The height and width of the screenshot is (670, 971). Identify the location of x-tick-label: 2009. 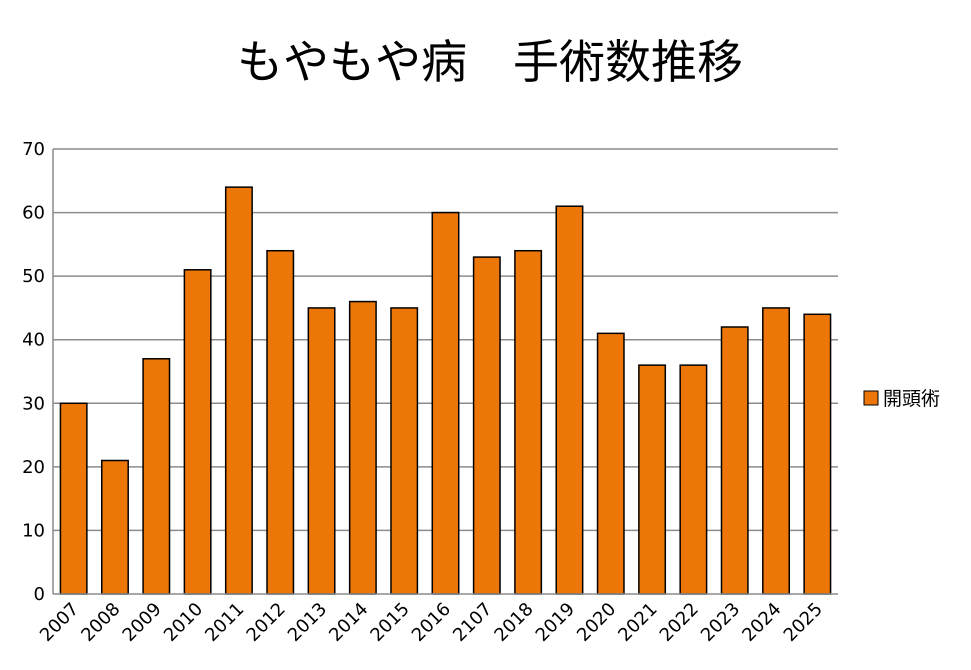
(142, 622).